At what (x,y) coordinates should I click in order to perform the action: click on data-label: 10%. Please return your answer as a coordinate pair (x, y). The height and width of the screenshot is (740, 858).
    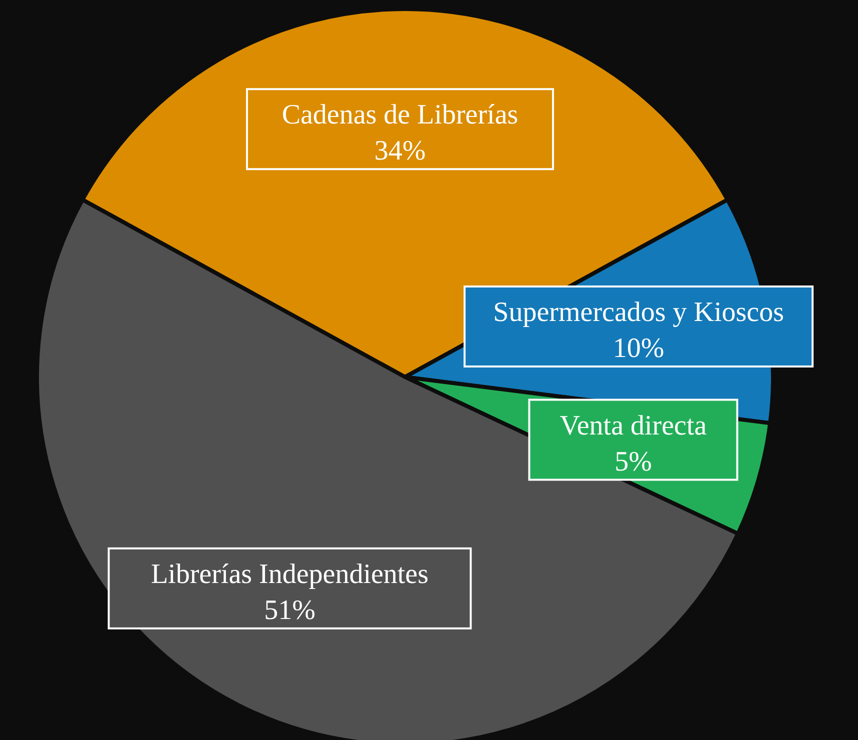
    Looking at the image, I should click on (638, 348).